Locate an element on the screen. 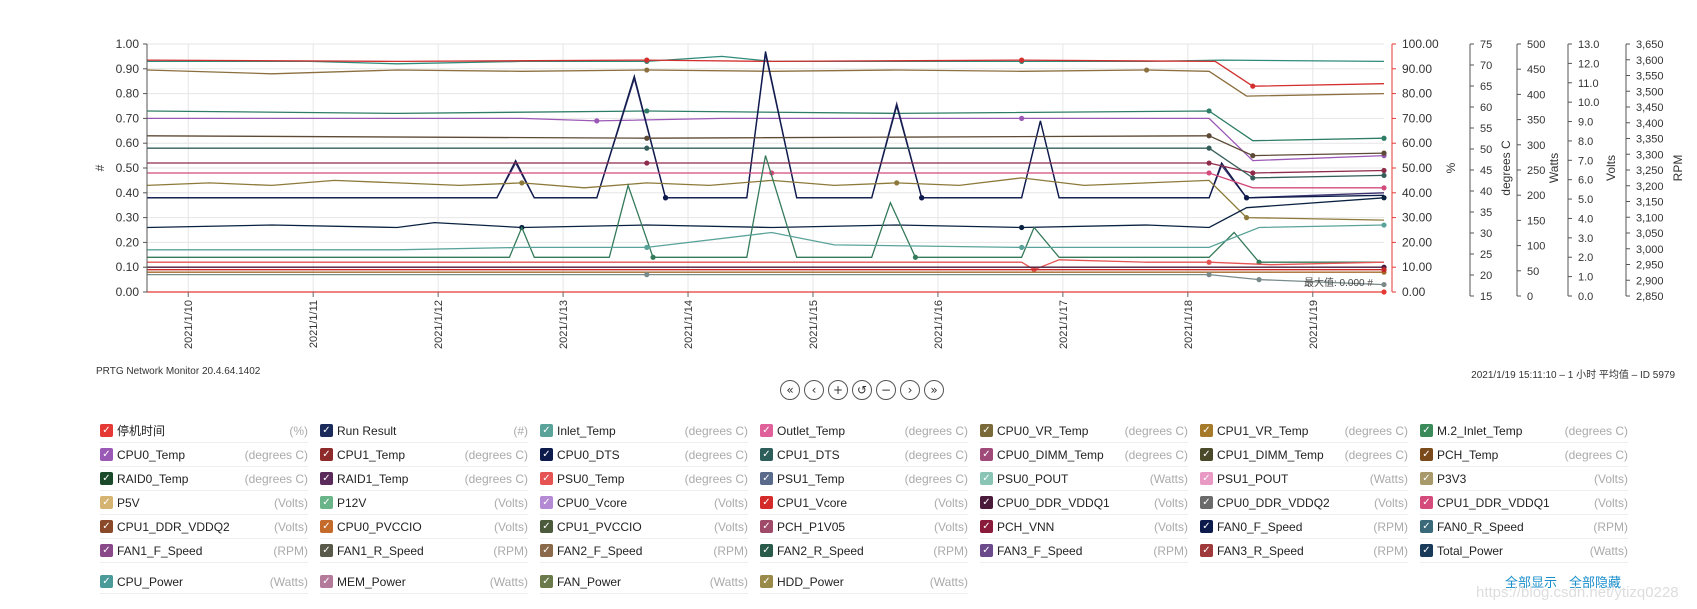 The height and width of the screenshot is (609, 1697). legend-item: ✓ FAN0_R_Speed (RPM) is located at coordinates (1524, 527).